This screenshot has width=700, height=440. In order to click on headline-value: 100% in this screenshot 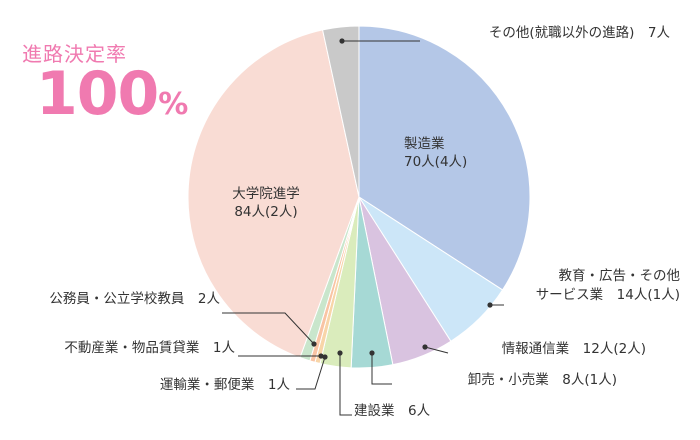, I will do `click(112, 94)`.